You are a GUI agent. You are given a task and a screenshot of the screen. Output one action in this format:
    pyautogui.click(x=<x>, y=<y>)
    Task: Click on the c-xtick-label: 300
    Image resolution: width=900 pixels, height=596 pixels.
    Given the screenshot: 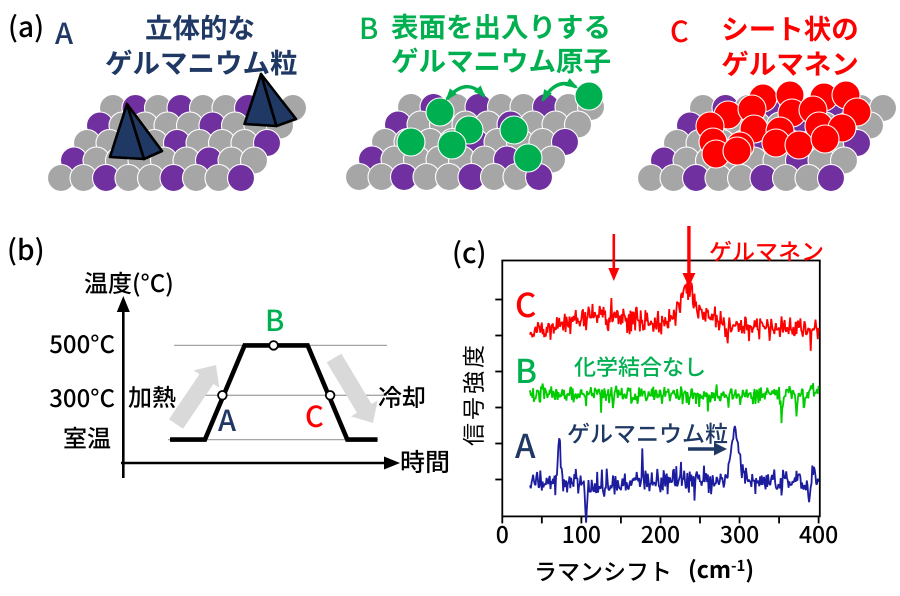 What is the action you would take?
    pyautogui.click(x=739, y=533)
    